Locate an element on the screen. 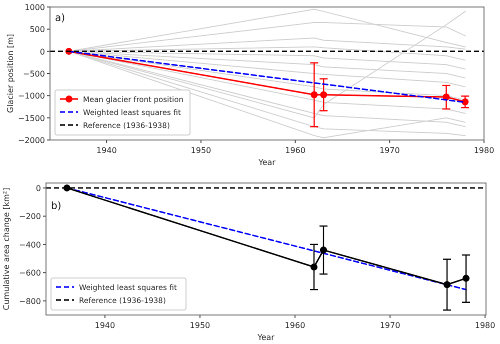 The image size is (500, 344). y-tick-label: 500 is located at coordinates (37, 29).